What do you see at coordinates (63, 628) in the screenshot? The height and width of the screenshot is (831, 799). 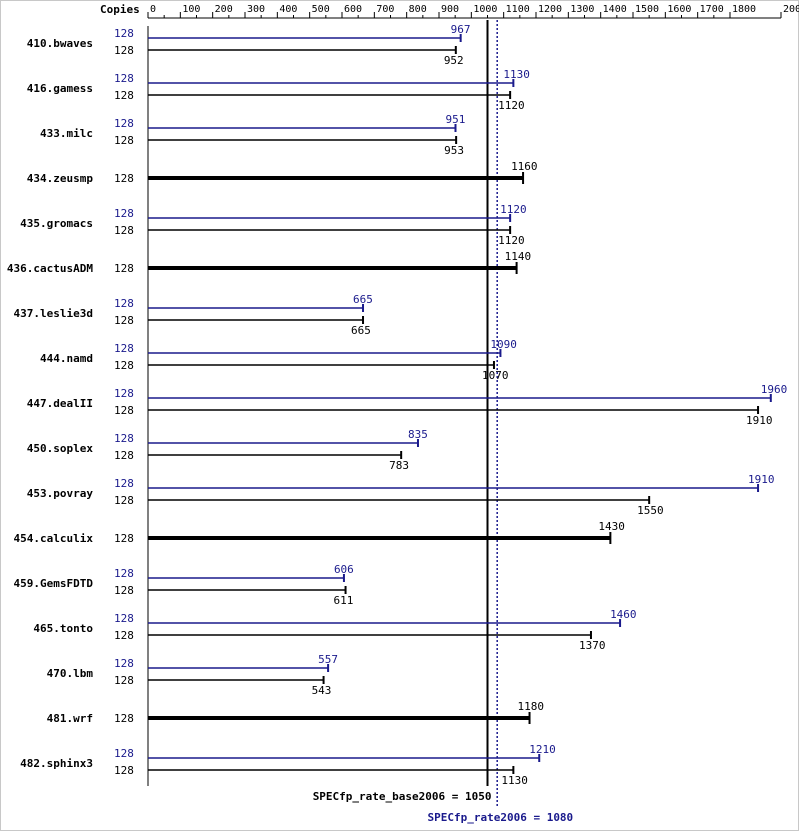 I see `benchmark-name: 465.tonto` at bounding box center [63, 628].